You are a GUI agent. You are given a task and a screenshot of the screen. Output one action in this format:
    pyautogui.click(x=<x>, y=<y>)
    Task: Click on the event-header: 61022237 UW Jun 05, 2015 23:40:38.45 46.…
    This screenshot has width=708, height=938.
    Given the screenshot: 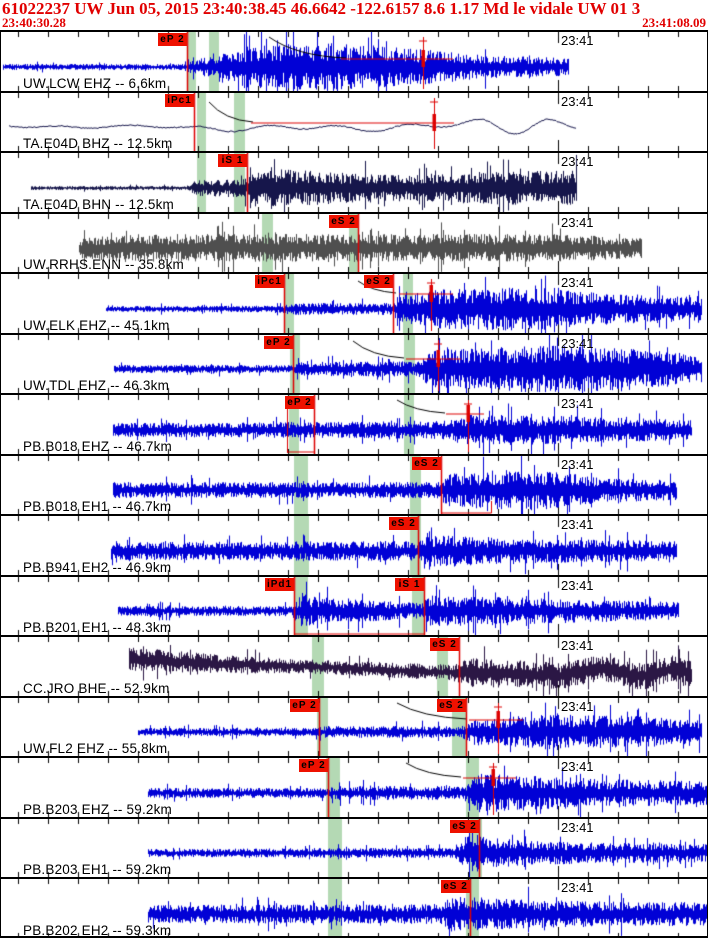 What is the action you would take?
    pyautogui.click(x=354, y=15)
    